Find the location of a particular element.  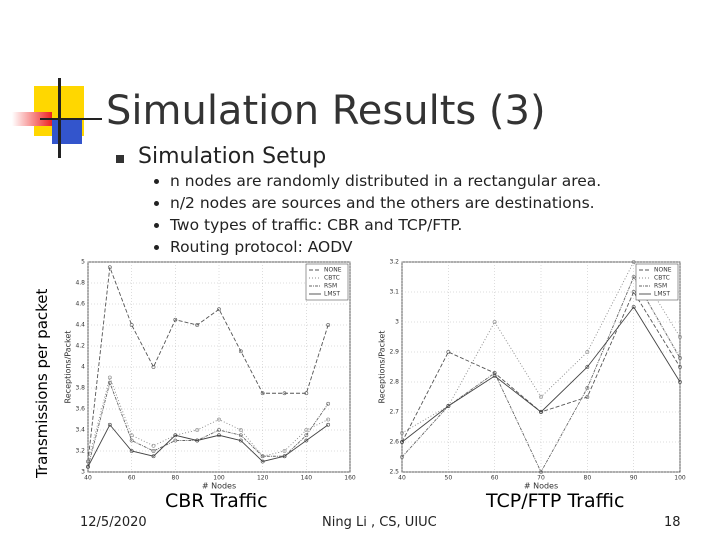

y-tick-label: 2.9 is located at coordinates (394, 352).